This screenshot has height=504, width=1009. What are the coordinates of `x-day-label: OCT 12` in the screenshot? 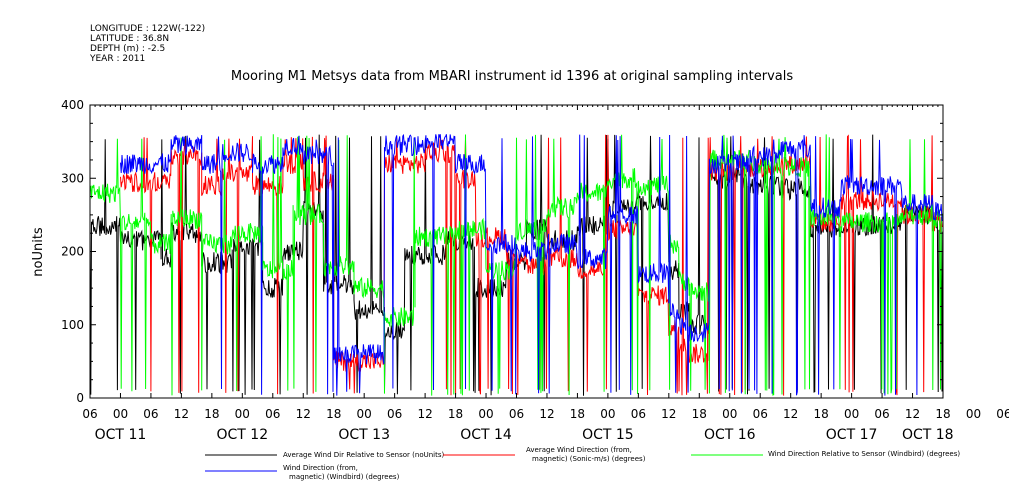 It's located at (243, 435).